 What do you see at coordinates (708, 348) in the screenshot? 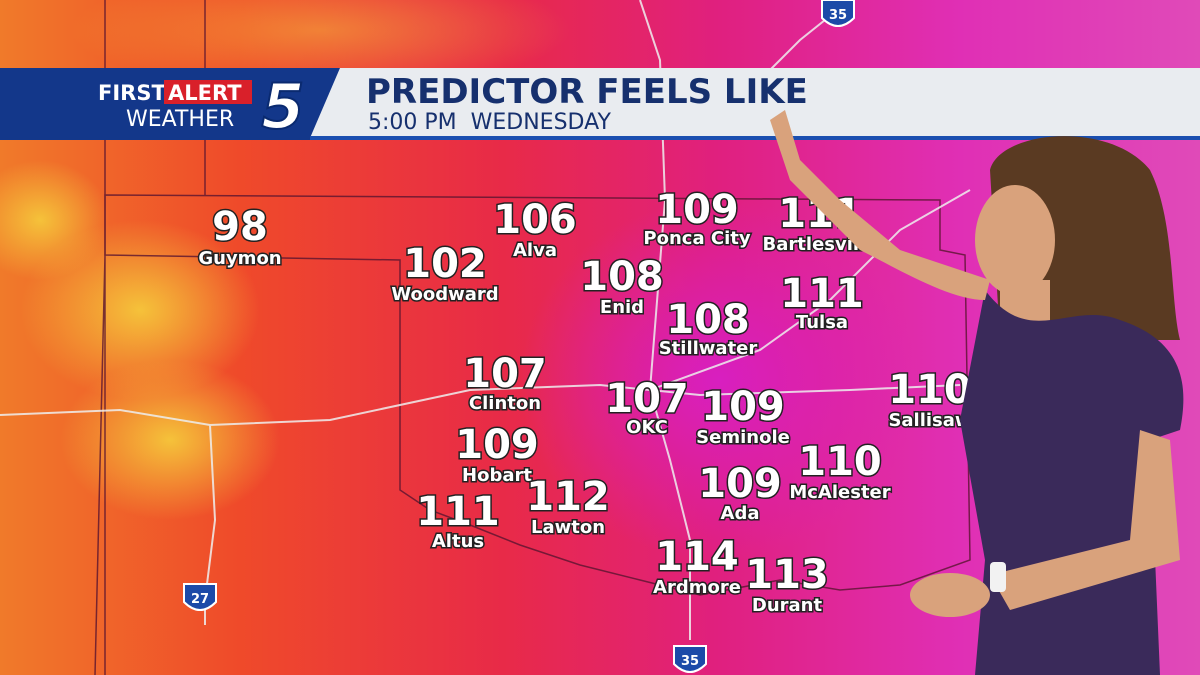
I see `city-name: Stillwater` at bounding box center [708, 348].